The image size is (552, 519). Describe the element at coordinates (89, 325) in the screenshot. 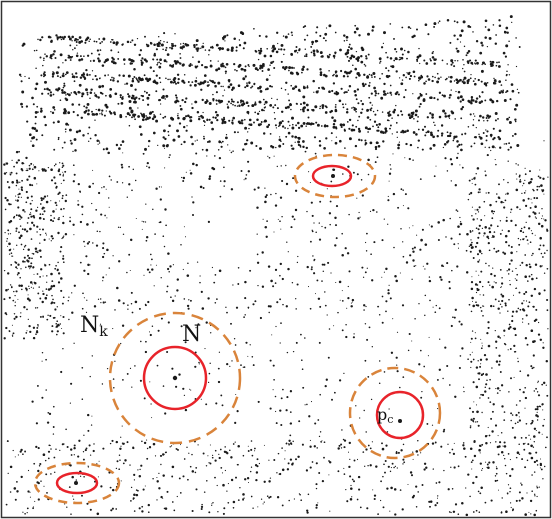

I see `outer-neighborhood-label-main: N` at that location.